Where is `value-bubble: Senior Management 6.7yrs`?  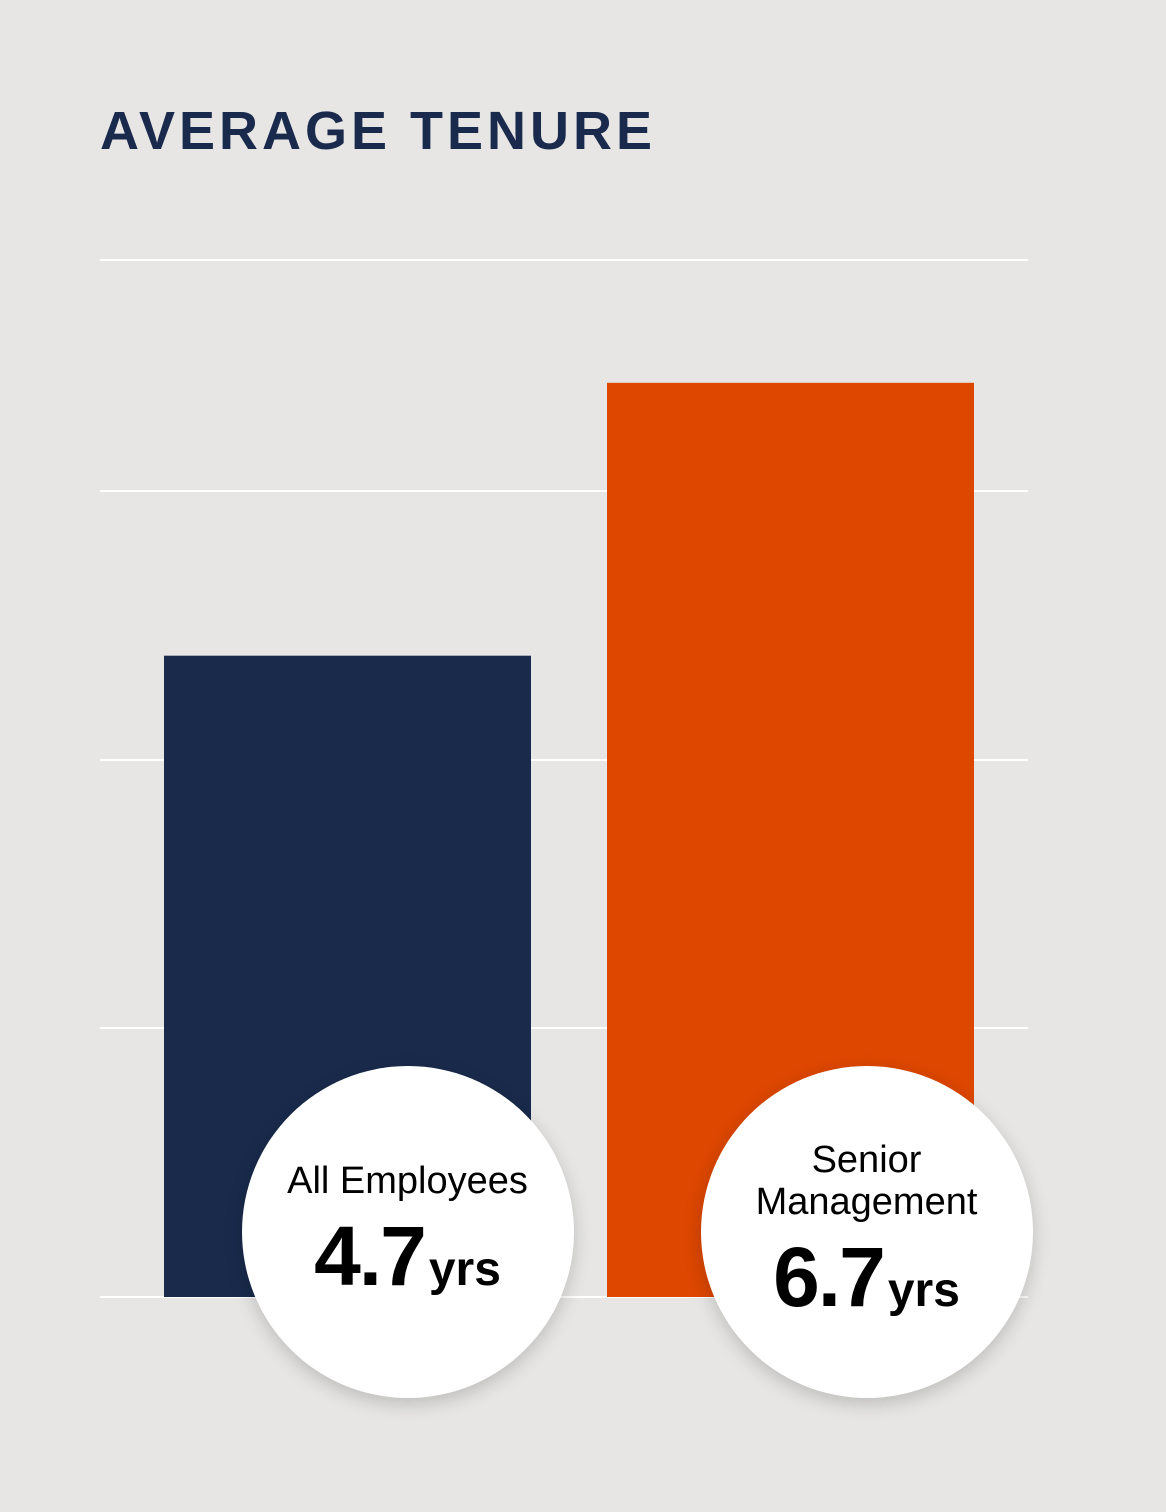
value-bubble: Senior Management 6.7yrs is located at coordinates (866, 1232).